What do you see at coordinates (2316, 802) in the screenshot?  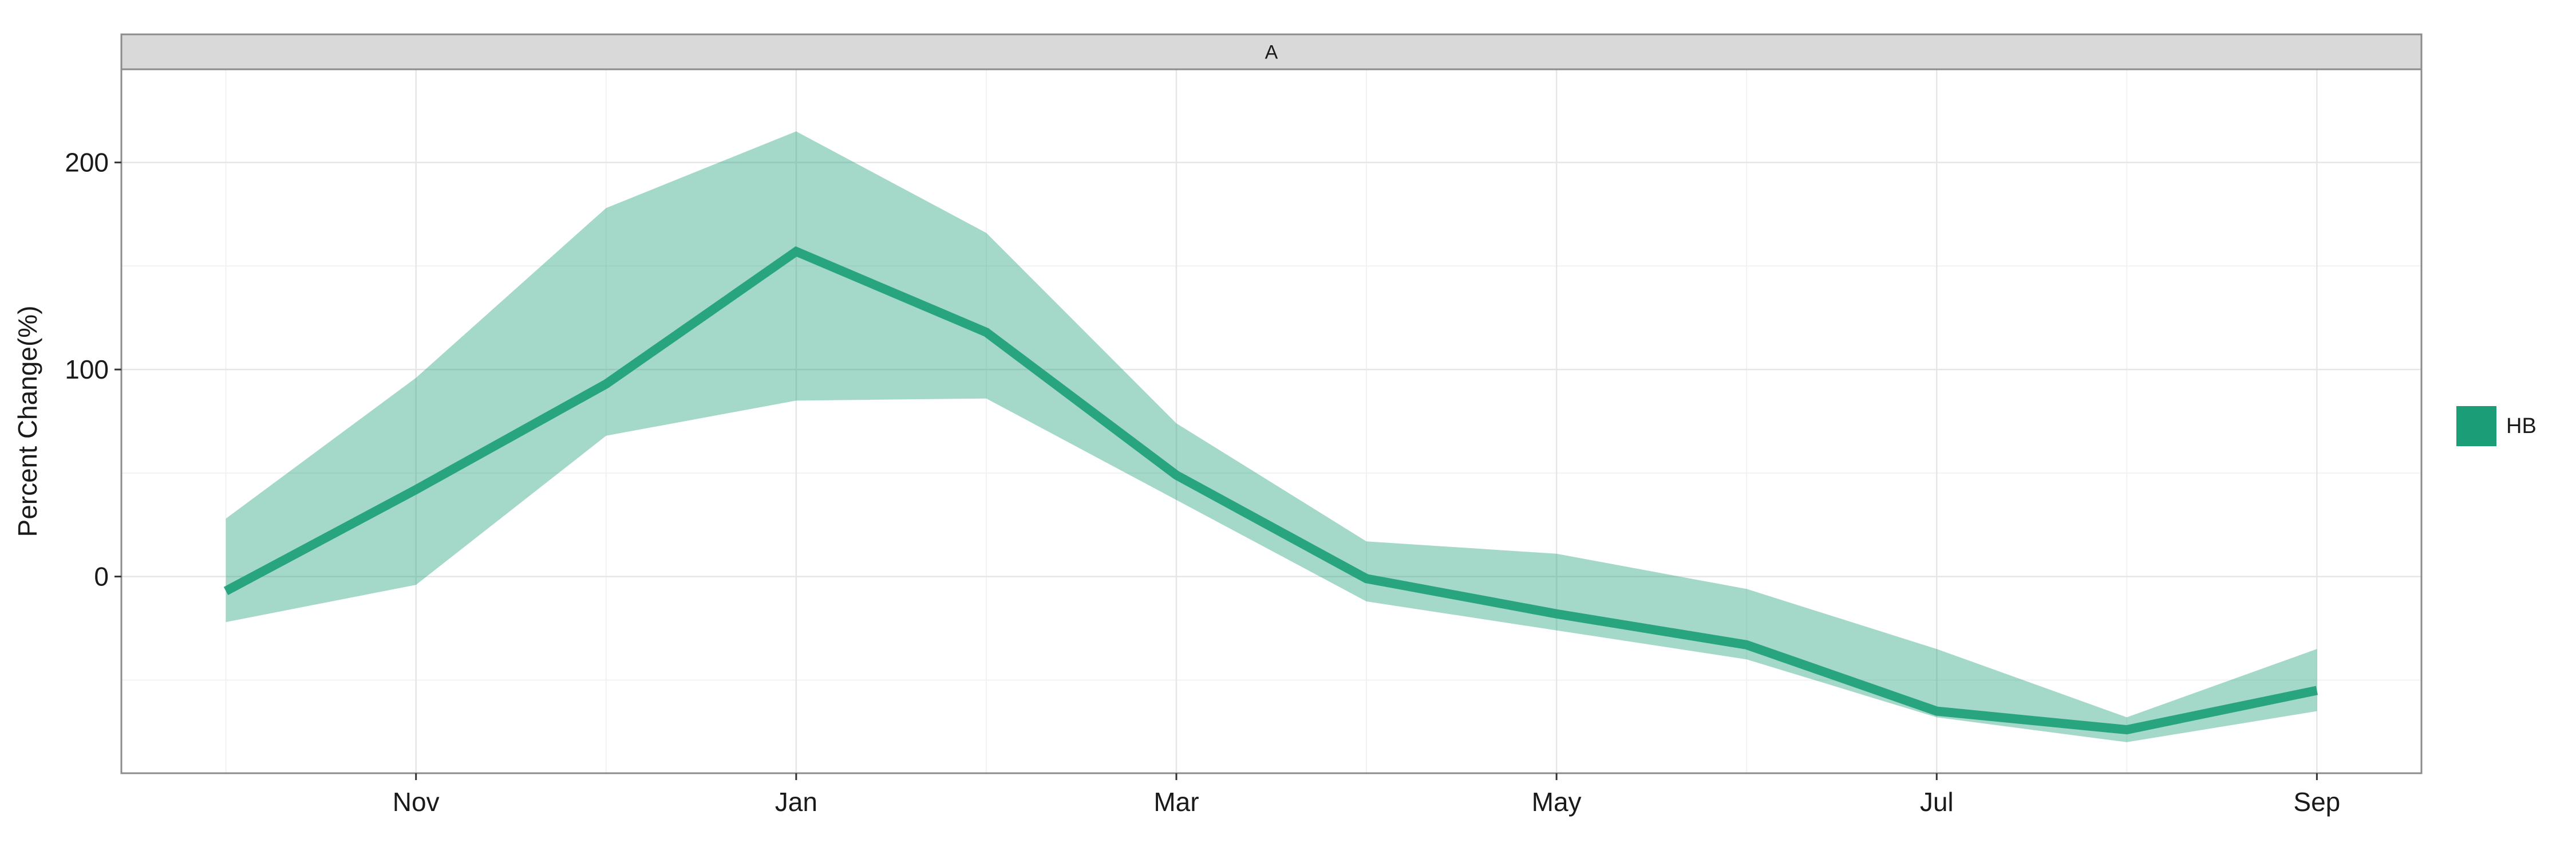 I see `x-tick-label: Sep` at bounding box center [2316, 802].